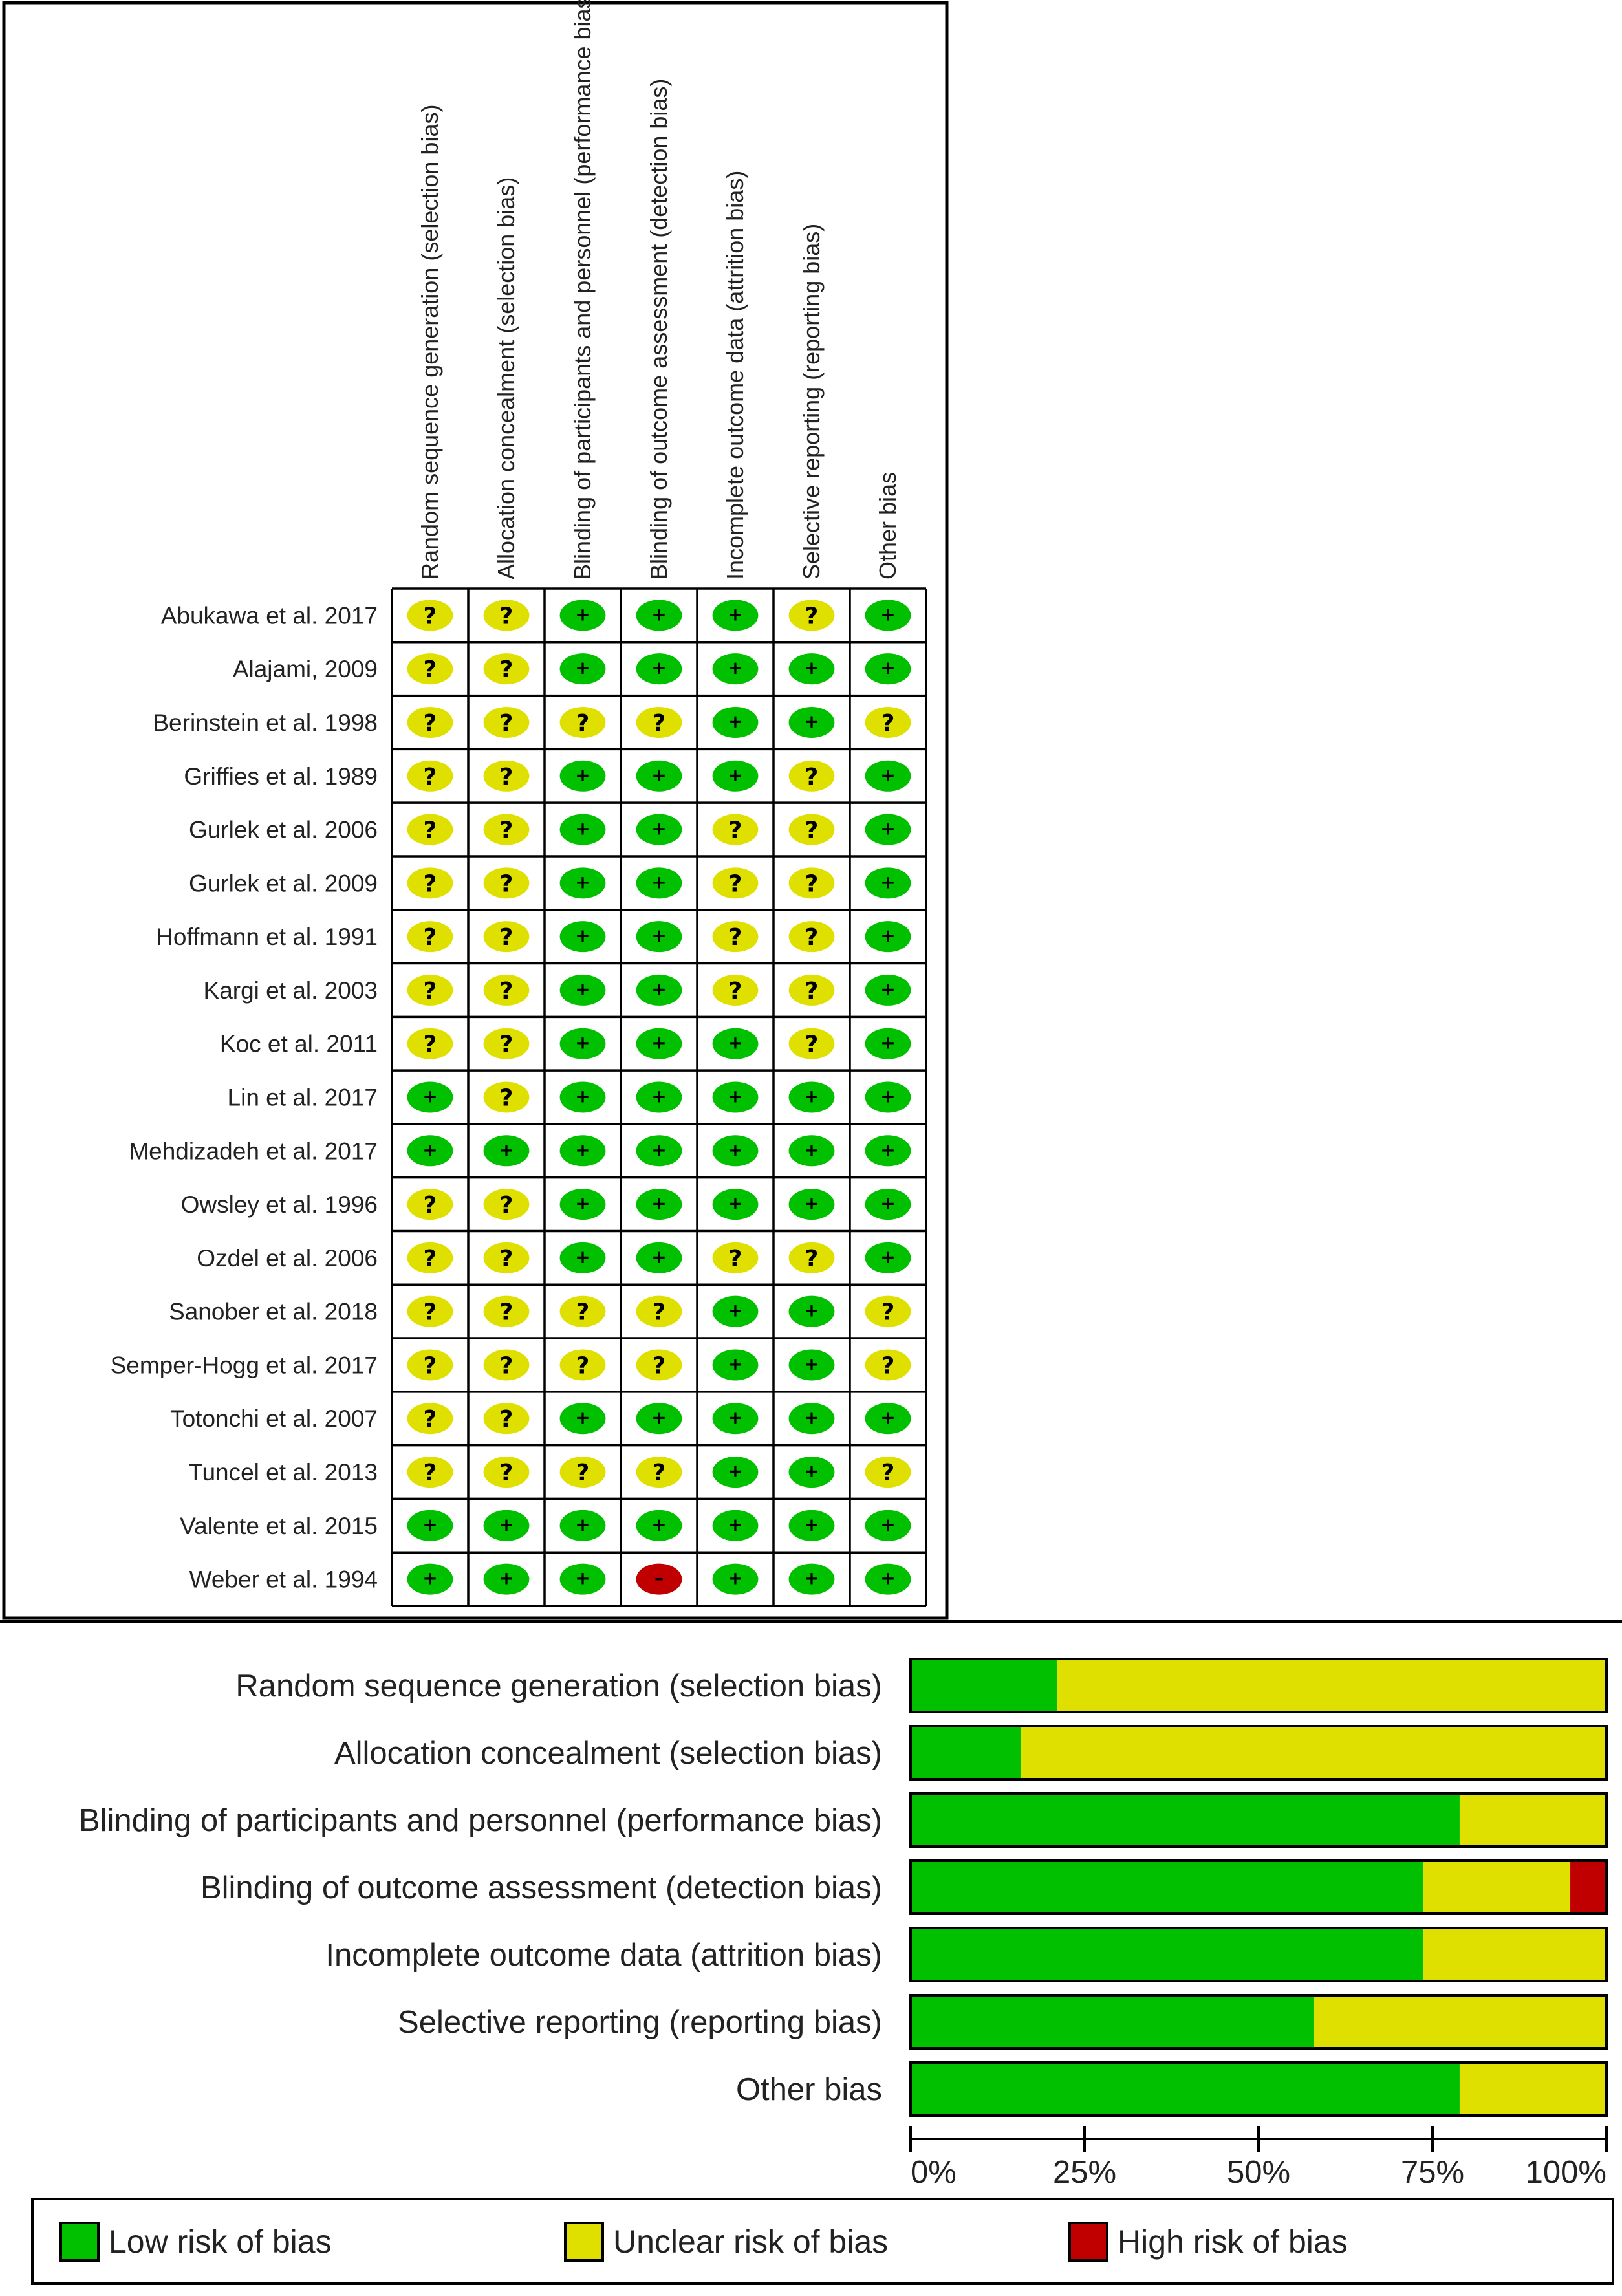 The width and height of the screenshot is (1622, 2296). Describe the element at coordinates (811, 1419) in the screenshot. I see `judgement-low-totonchi-et-al-2007-col6: +` at that location.